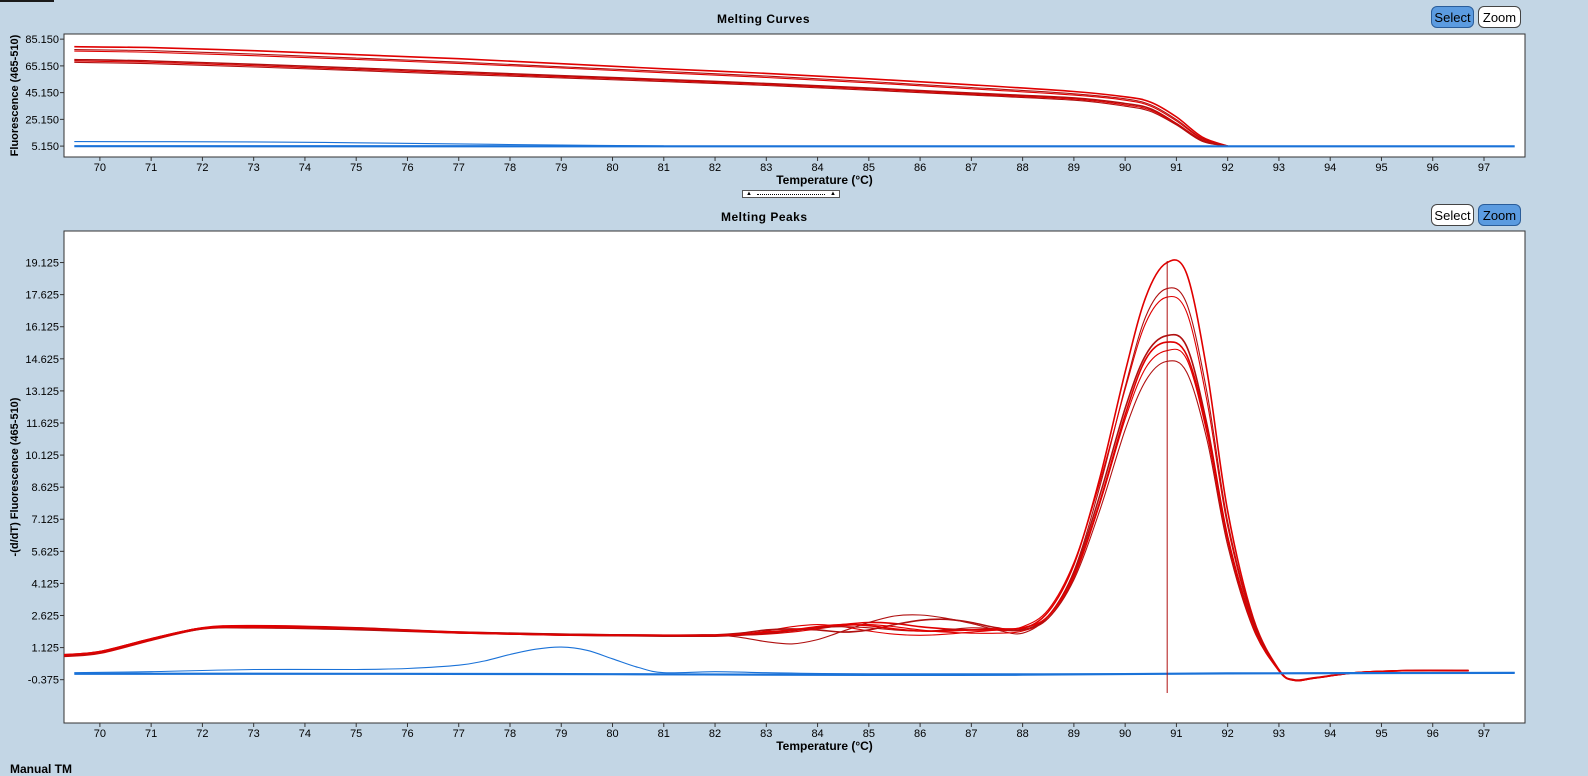 The width and height of the screenshot is (1588, 776). What do you see at coordinates (45, 552) in the screenshot?
I see `y-tick-label: 5.625` at bounding box center [45, 552].